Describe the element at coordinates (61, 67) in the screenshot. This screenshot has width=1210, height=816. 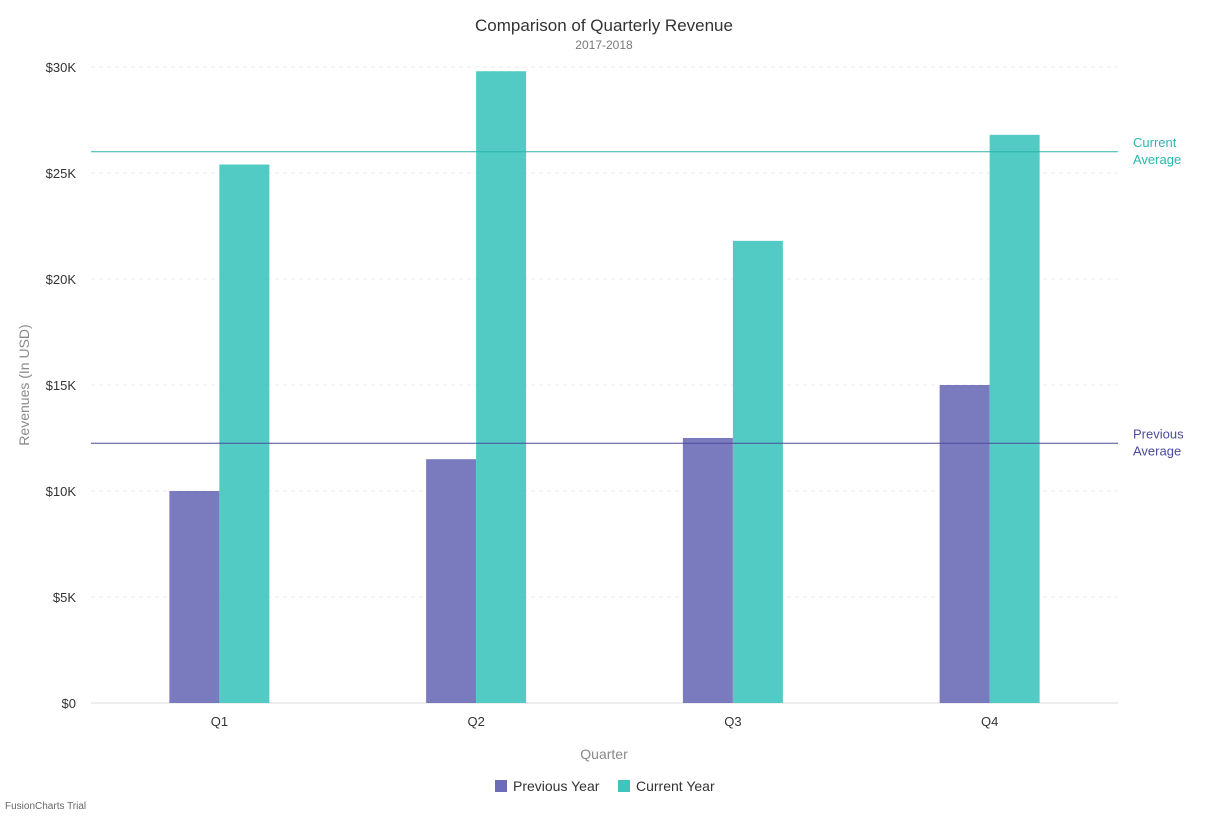
I see `y-tick-label: $30K` at that location.